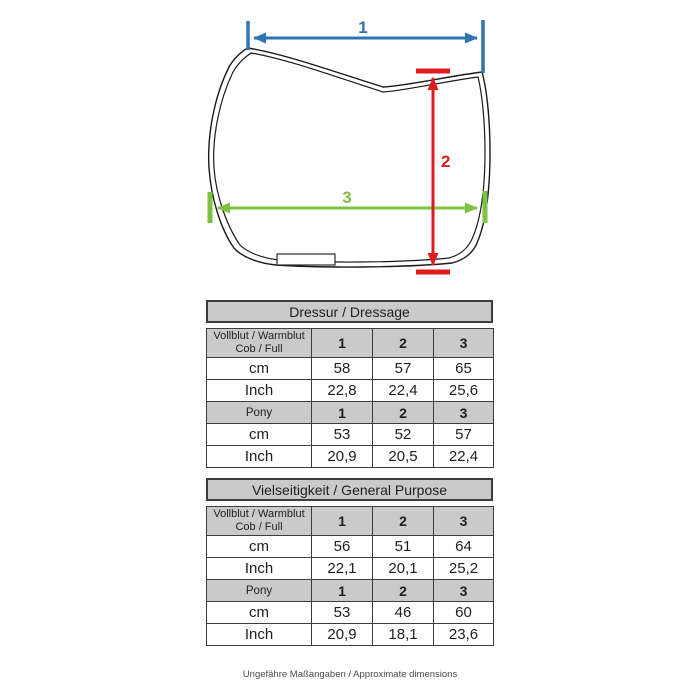 The height and width of the screenshot is (700, 700). Describe the element at coordinates (403, 634) in the screenshot. I see `value-cell: 18,1` at that location.